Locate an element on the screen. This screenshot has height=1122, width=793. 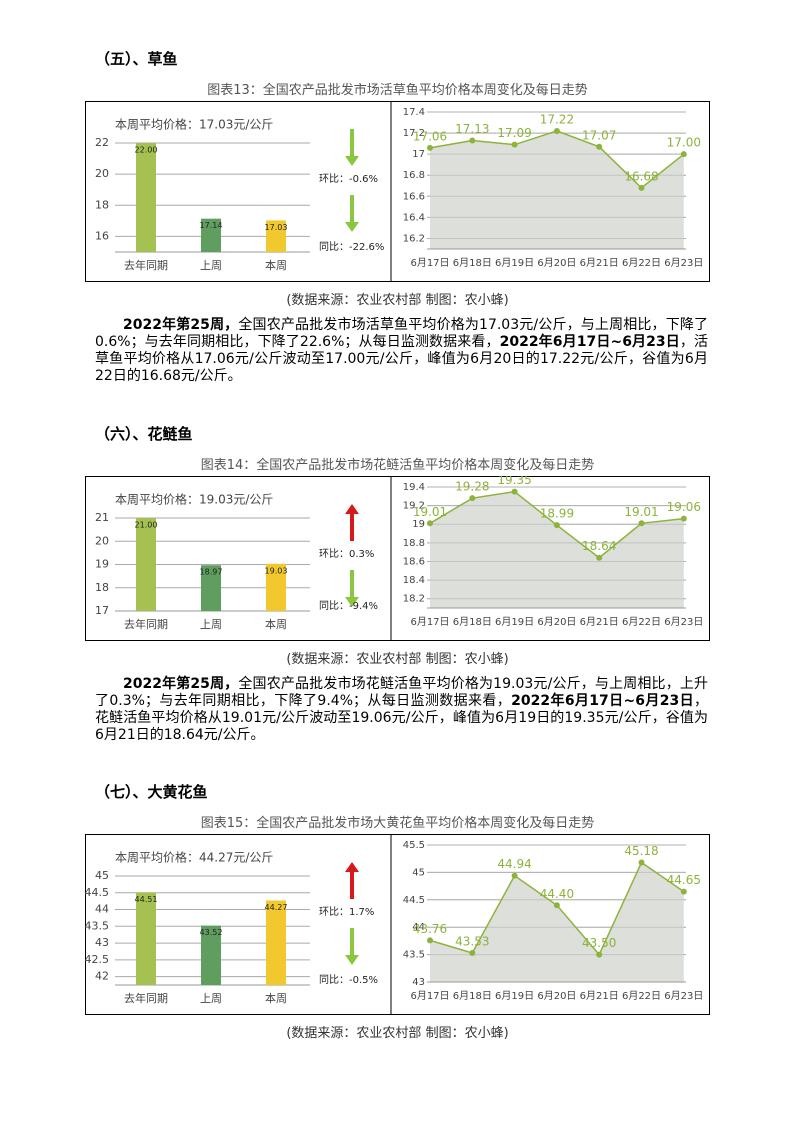
point-value-label: 18.99 is located at coordinates (557, 514).